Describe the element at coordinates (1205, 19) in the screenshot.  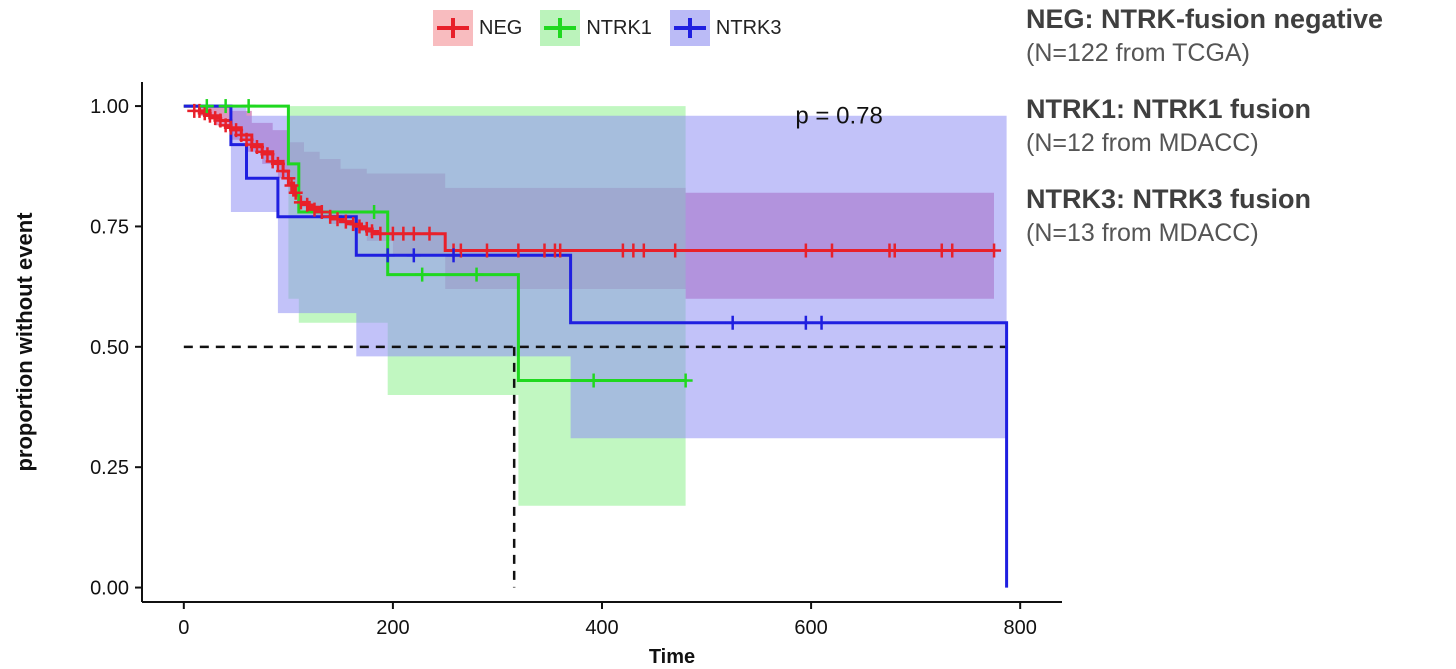
I see `note-neg-title: NEG: NTRK-fusion negative` at that location.